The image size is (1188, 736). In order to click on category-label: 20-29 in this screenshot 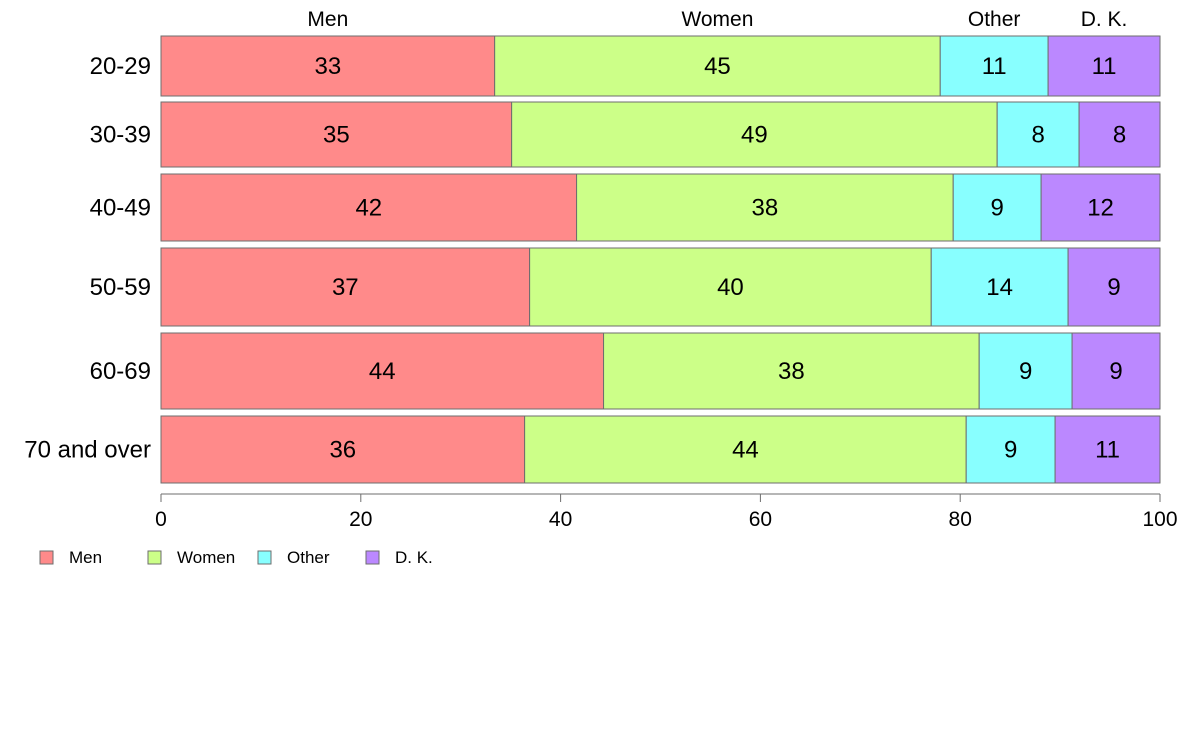, I will do `click(120, 66)`.